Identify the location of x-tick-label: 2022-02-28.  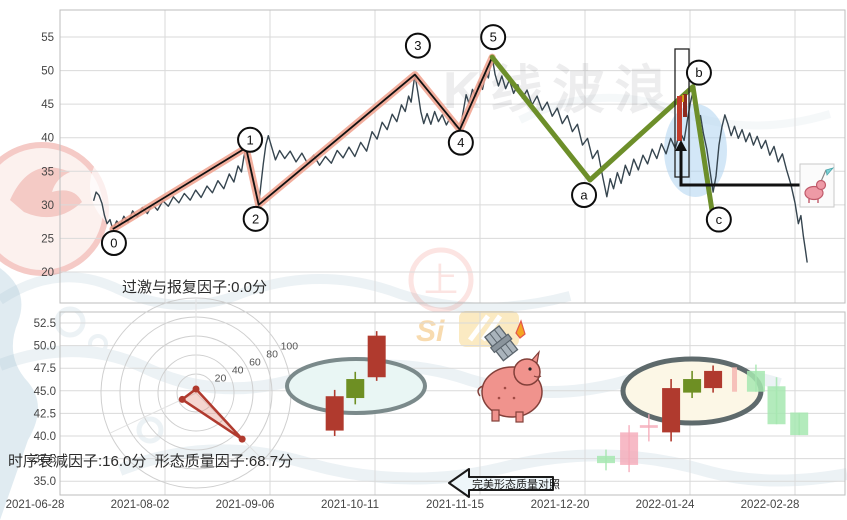
(770, 505).